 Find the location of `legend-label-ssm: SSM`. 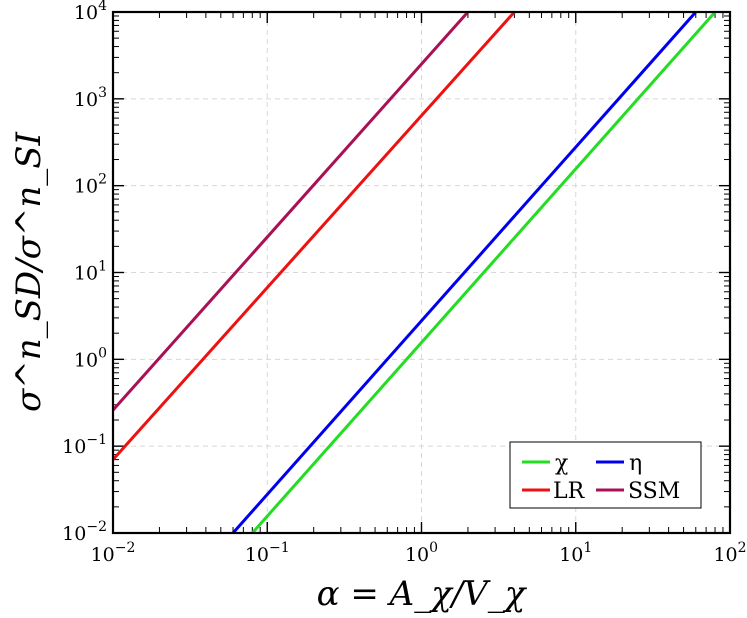

legend-label-ssm: SSM is located at coordinates (654, 491).